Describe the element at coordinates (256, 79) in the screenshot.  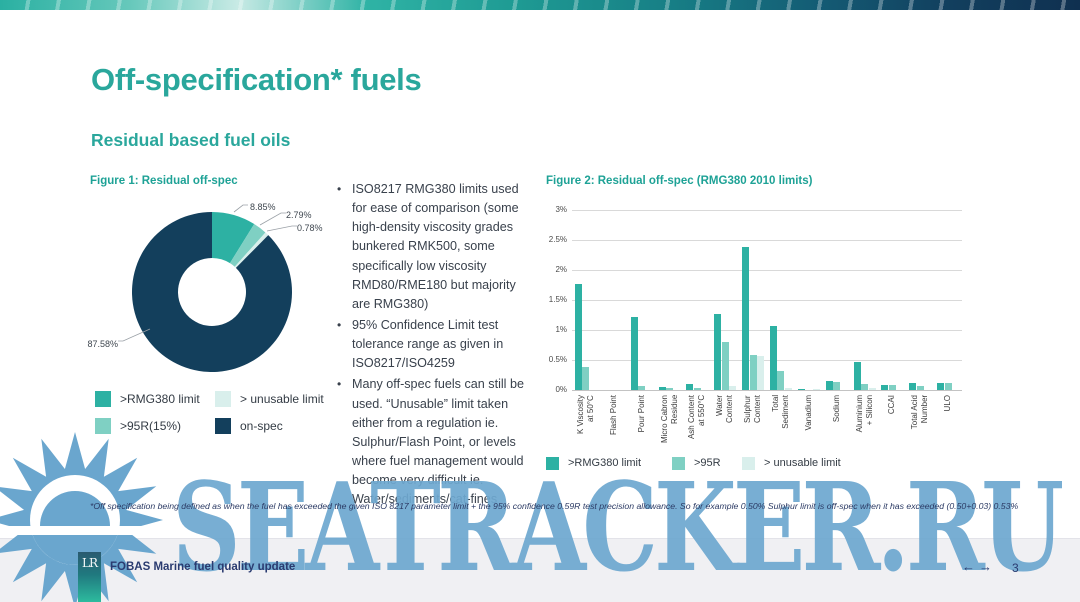
I see `page-title: Off-specification* fuels` at that location.